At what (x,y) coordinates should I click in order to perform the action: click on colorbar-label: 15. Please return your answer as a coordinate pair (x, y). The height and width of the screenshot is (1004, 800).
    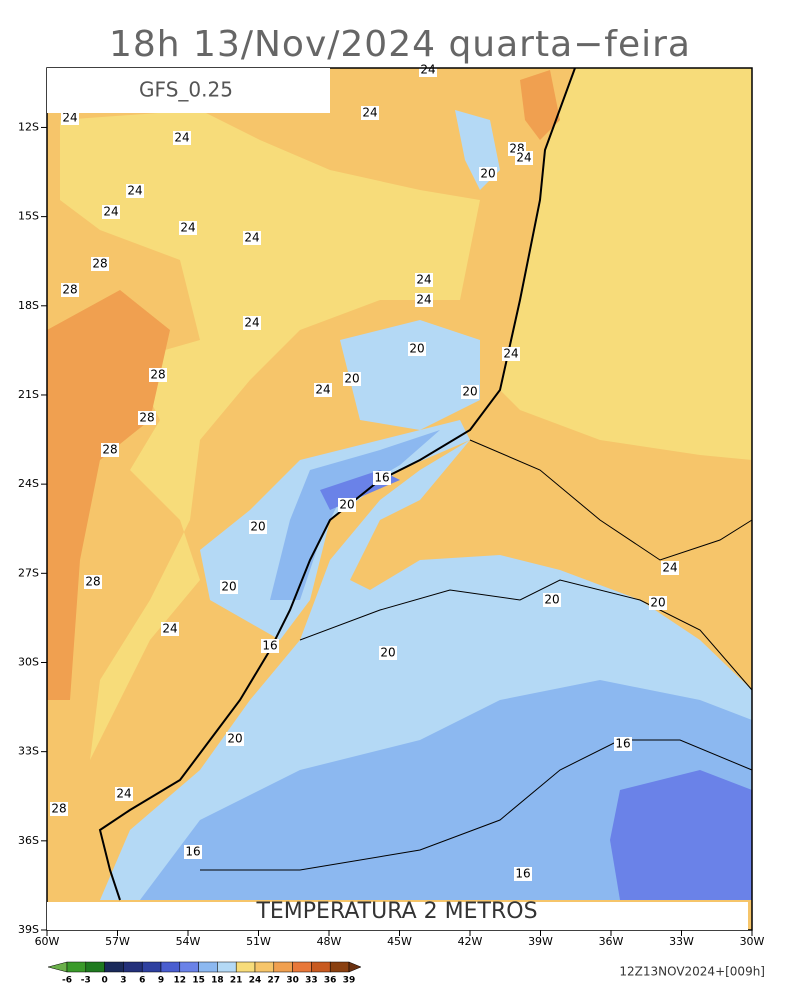
    Looking at the image, I should click on (198, 981).